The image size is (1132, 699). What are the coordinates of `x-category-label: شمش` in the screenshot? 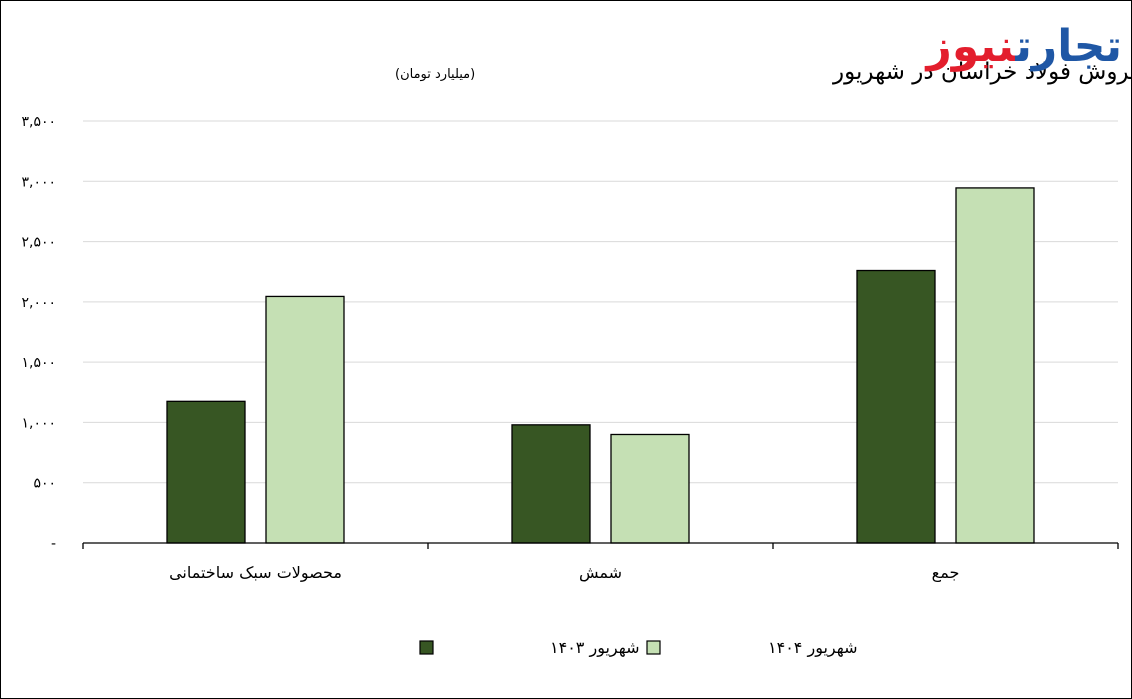 It's located at (600, 573).